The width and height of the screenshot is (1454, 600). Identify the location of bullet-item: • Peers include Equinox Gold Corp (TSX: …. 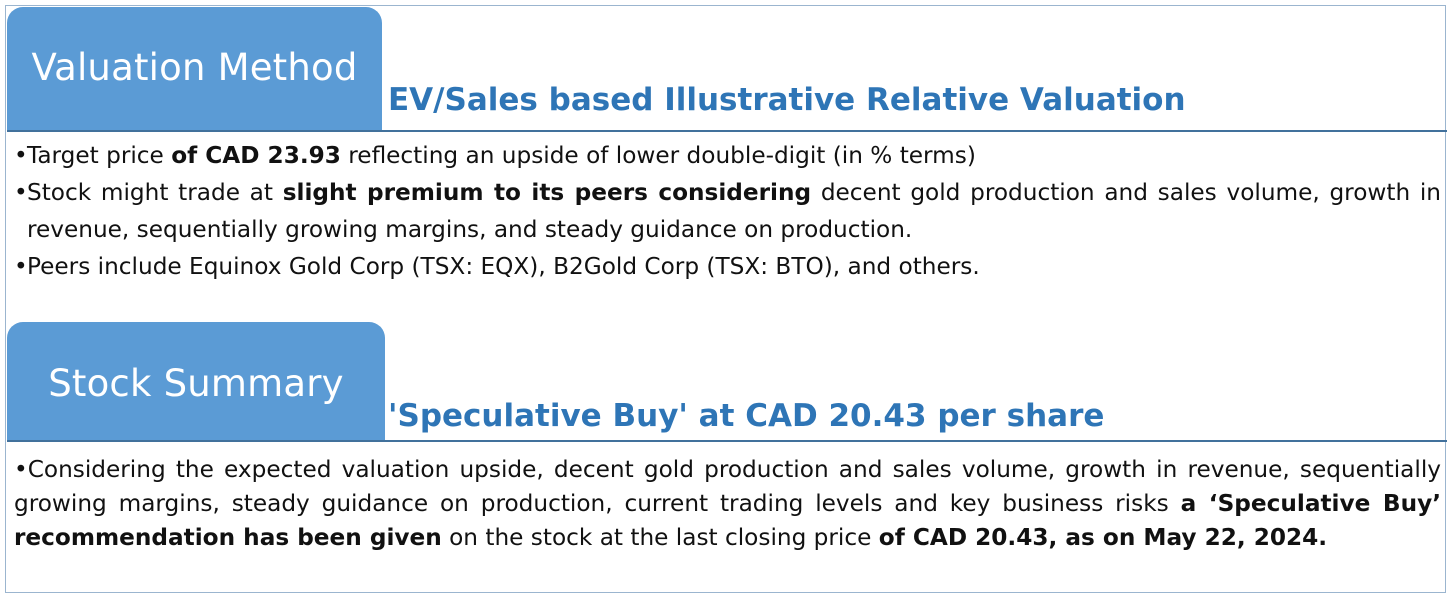
(727, 266).